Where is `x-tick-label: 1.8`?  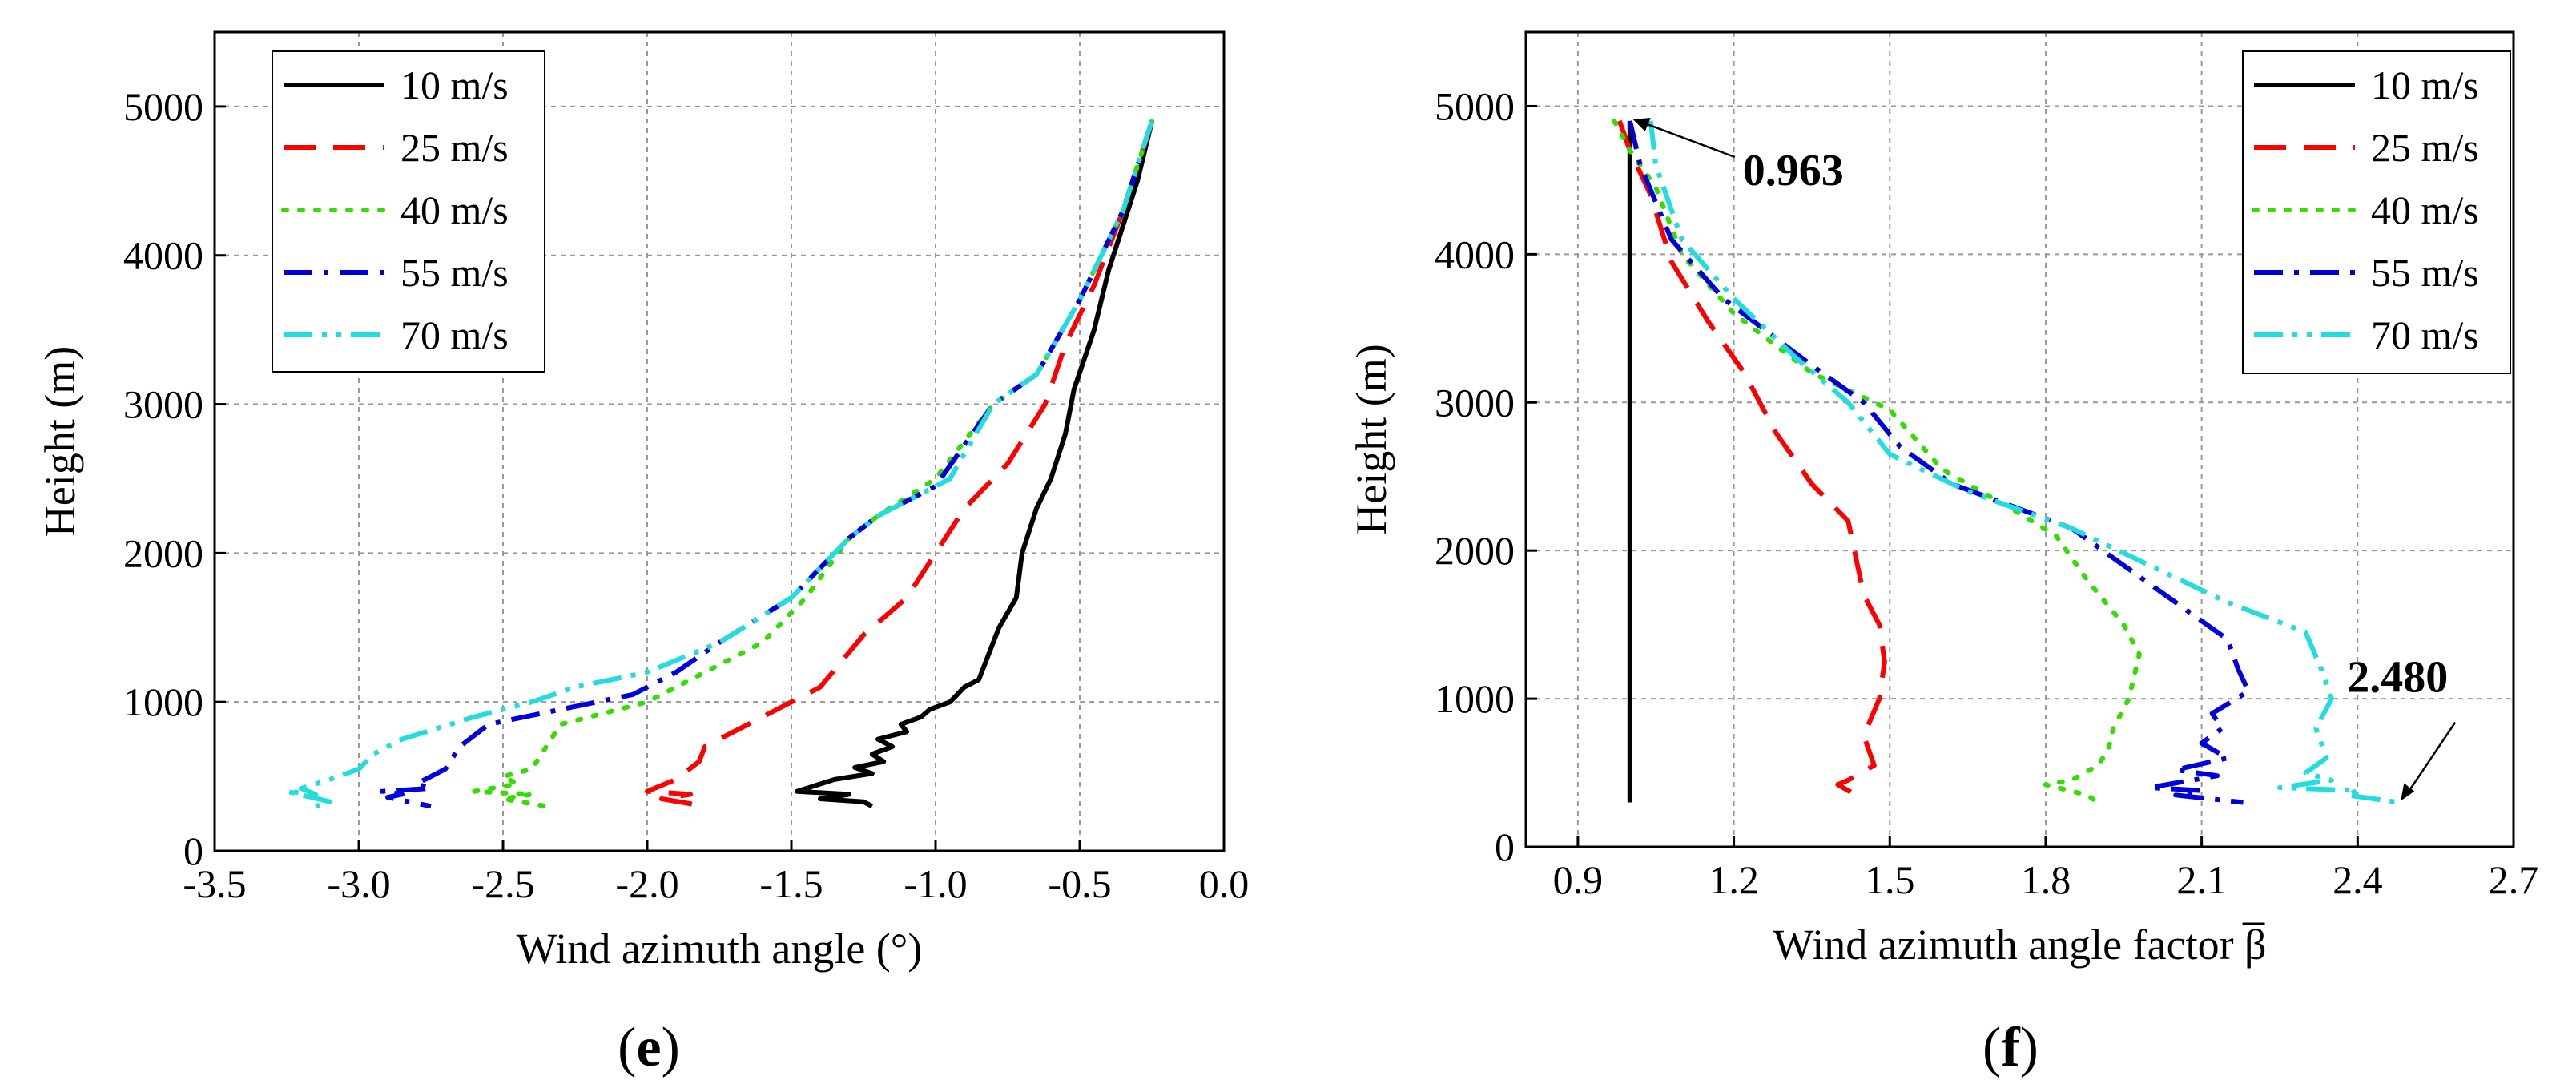
x-tick-label: 1.8 is located at coordinates (2046, 879).